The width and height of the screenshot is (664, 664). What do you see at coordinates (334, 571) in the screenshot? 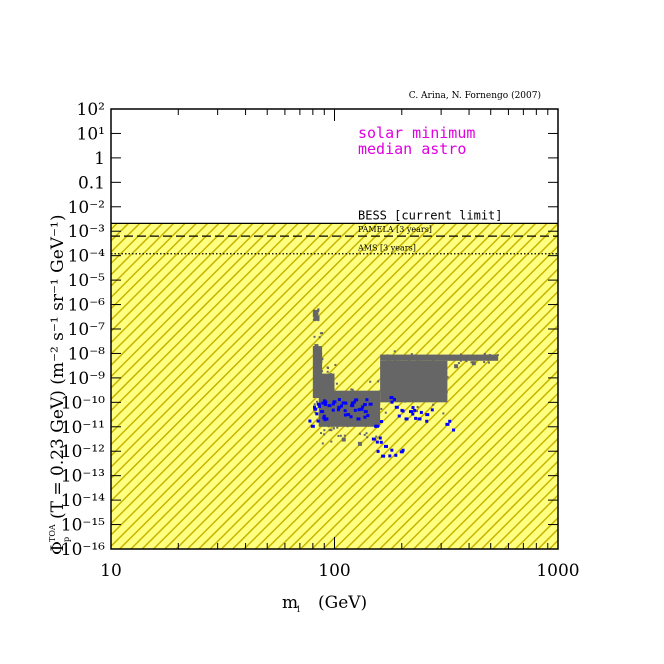
I see `x-tick-label: 100` at bounding box center [334, 571].